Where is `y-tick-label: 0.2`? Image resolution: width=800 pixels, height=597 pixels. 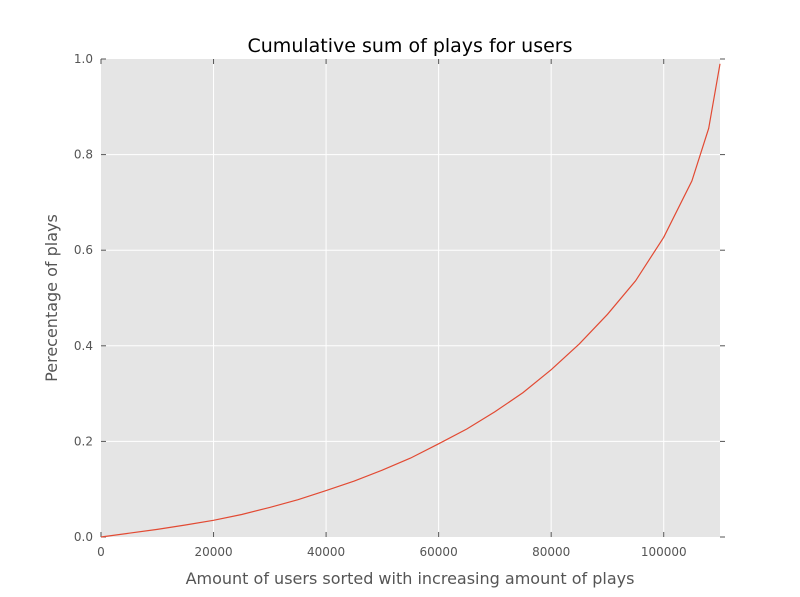
y-tick-label: 0.2 is located at coordinates (83, 441).